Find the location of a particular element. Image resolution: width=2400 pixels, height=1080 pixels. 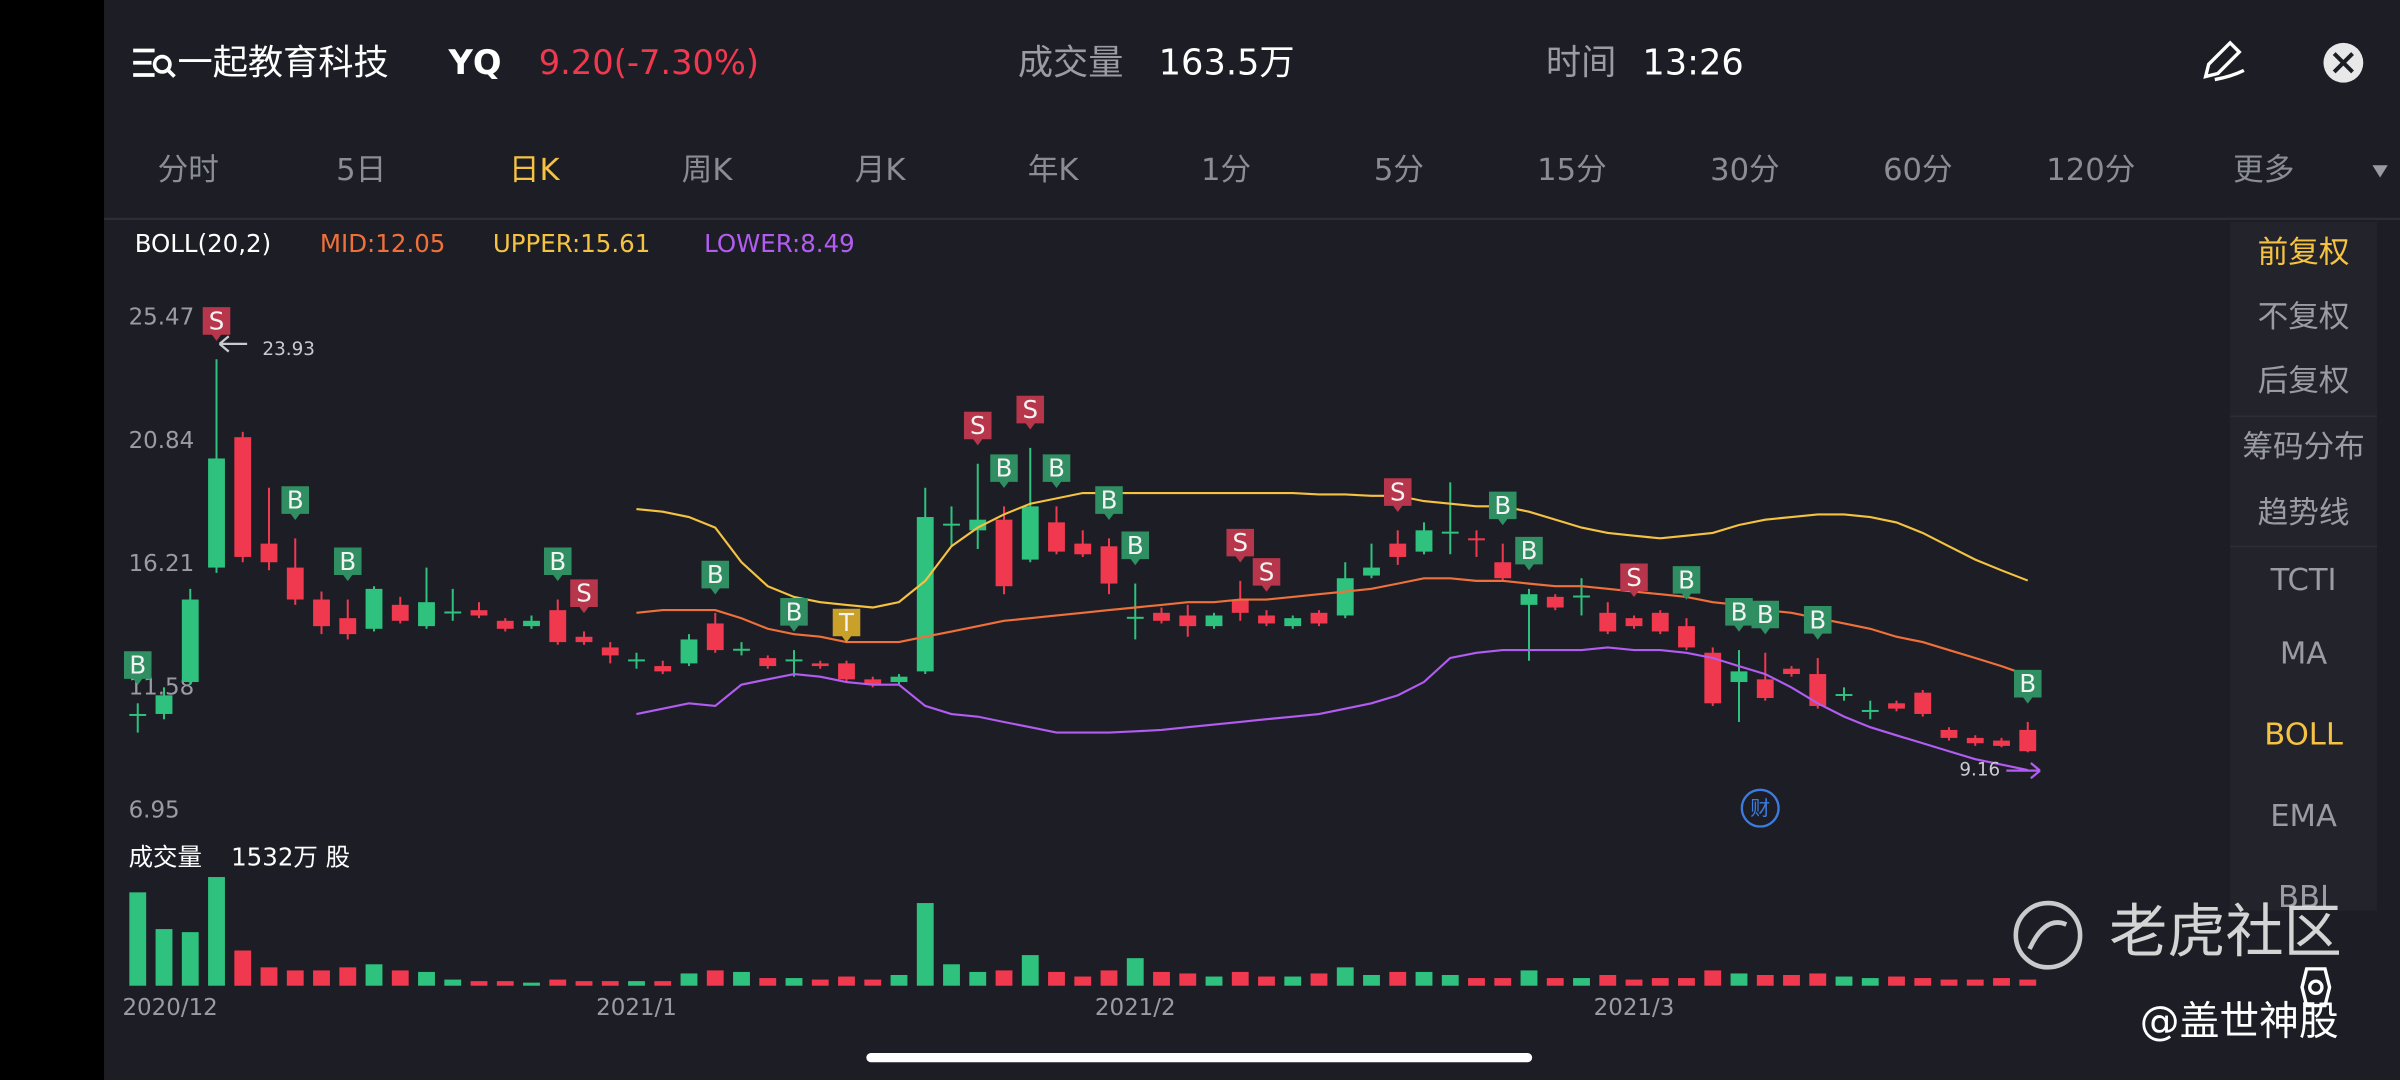

left-bar is located at coordinates (52, 540).